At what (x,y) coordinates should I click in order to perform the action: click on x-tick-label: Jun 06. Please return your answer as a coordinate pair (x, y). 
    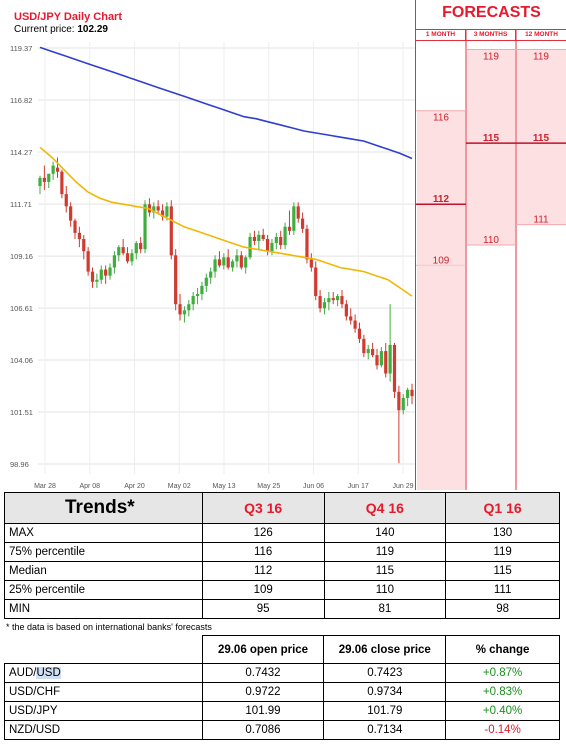
    Looking at the image, I should click on (313, 486).